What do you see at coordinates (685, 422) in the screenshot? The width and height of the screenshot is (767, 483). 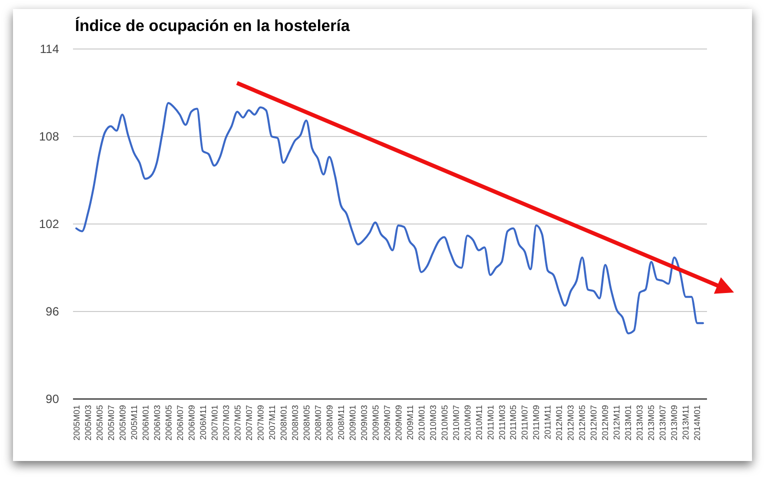 I see `x-tick-label: 2013M11` at bounding box center [685, 422].